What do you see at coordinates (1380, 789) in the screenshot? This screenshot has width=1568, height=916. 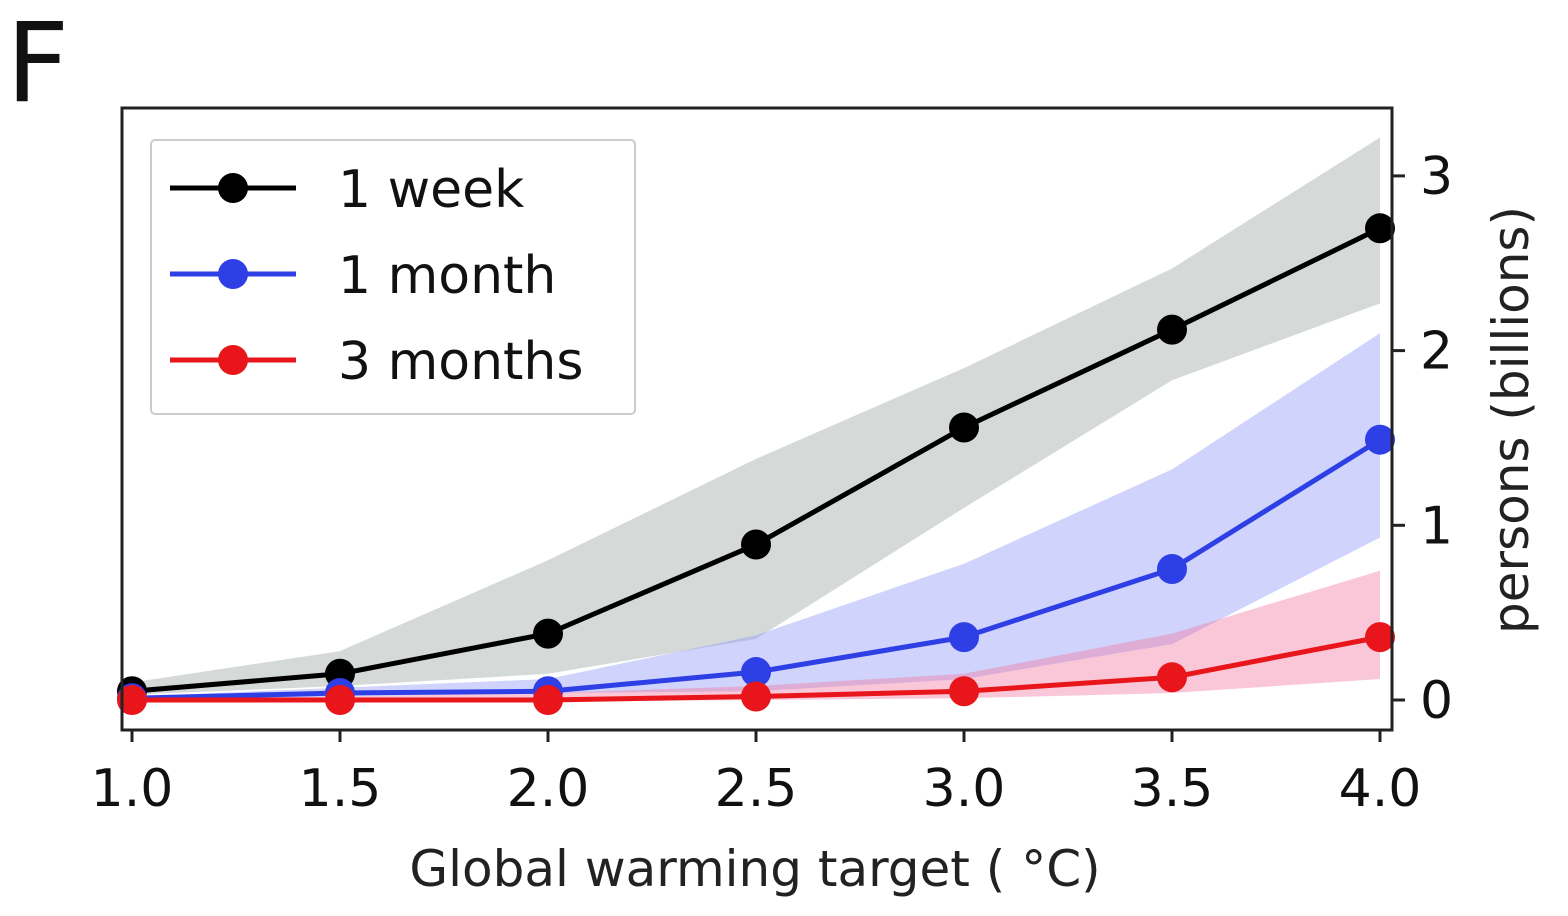 I see `x-tick-label: 4.0` at bounding box center [1380, 789].